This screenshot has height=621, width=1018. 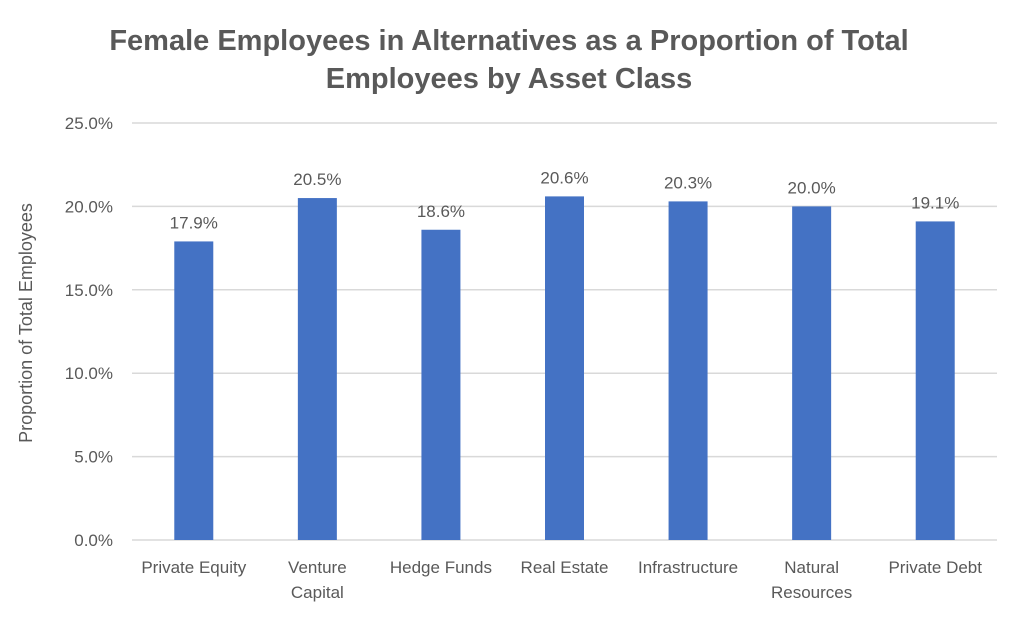 What do you see at coordinates (317, 179) in the screenshot?
I see `data-label: 20.5%` at bounding box center [317, 179].